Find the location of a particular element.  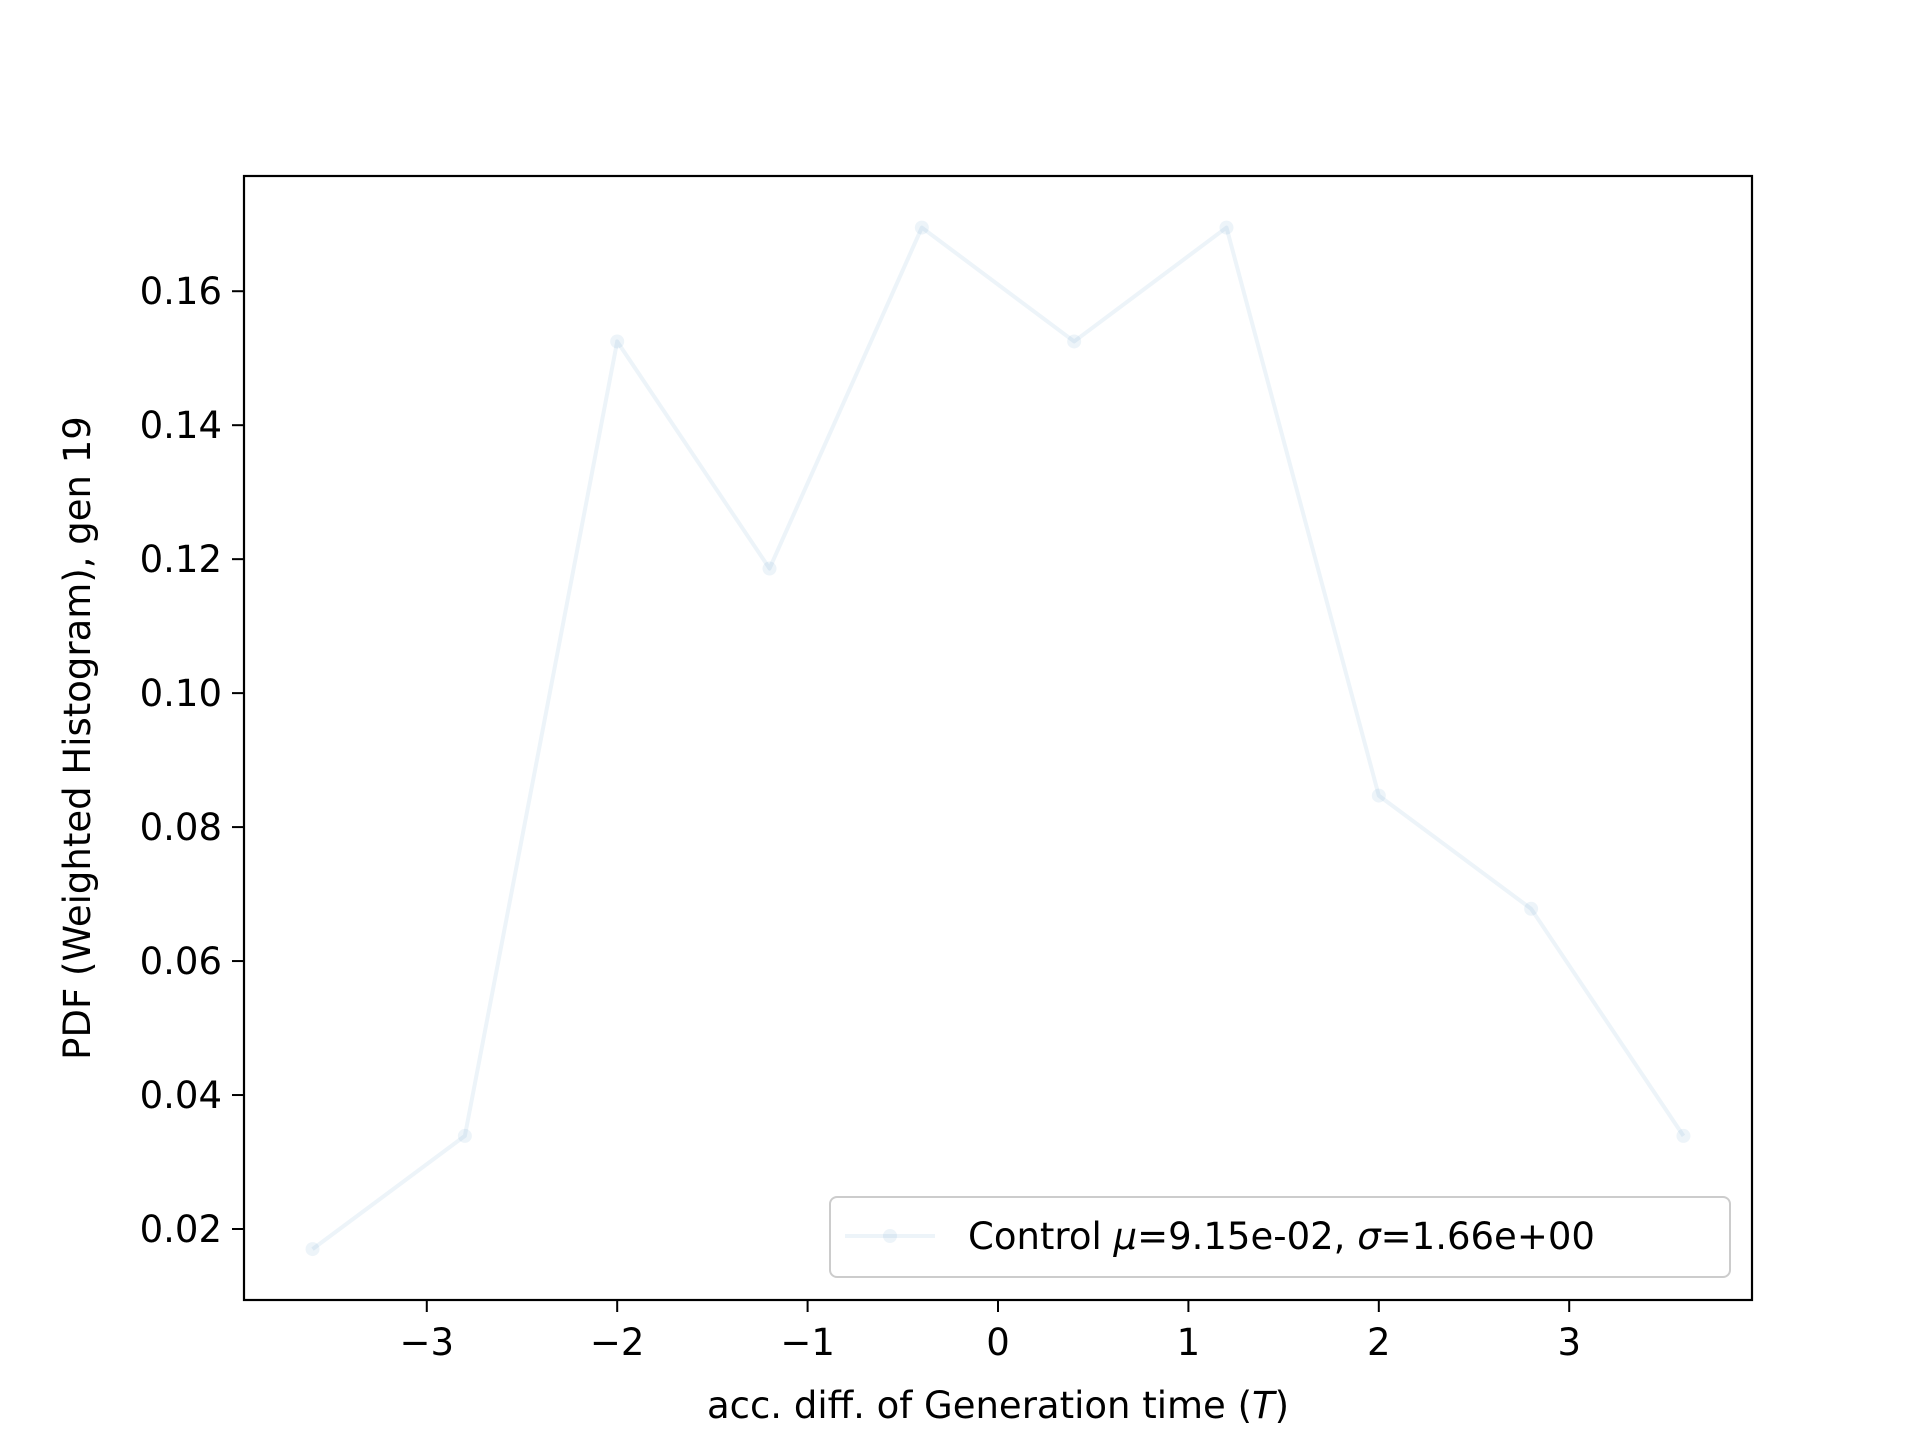

legend-box is located at coordinates (1280, 1237).